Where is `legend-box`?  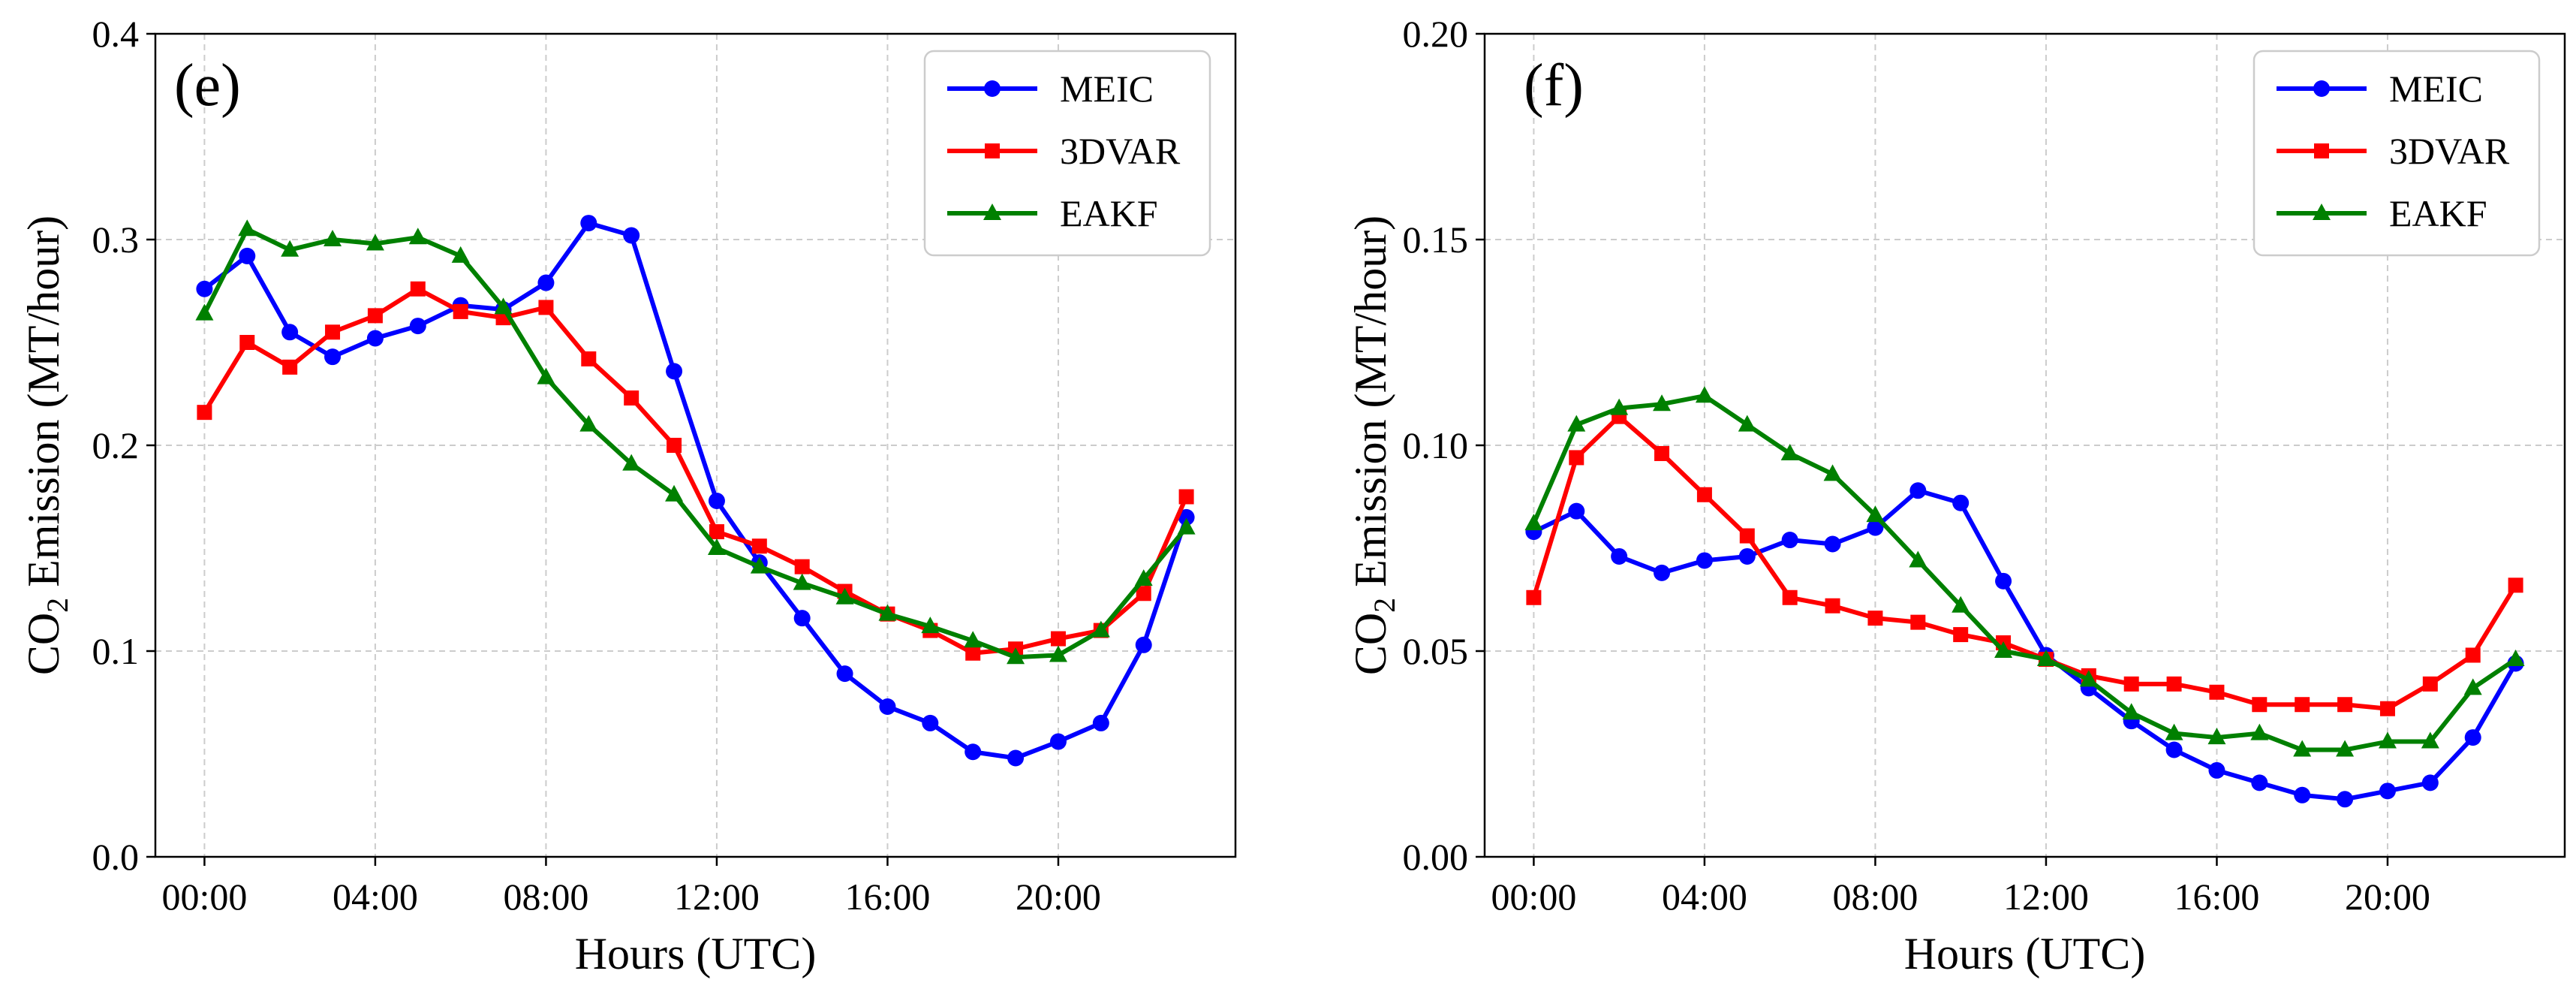
legend-box is located at coordinates (1067, 153).